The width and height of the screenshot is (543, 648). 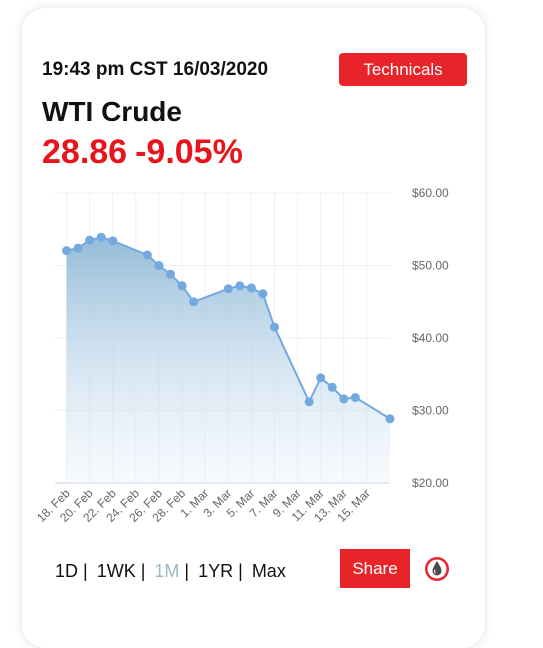 I want to click on quote-timestamp: 19:43 pm CST 16/03/2020, so click(x=155, y=69).